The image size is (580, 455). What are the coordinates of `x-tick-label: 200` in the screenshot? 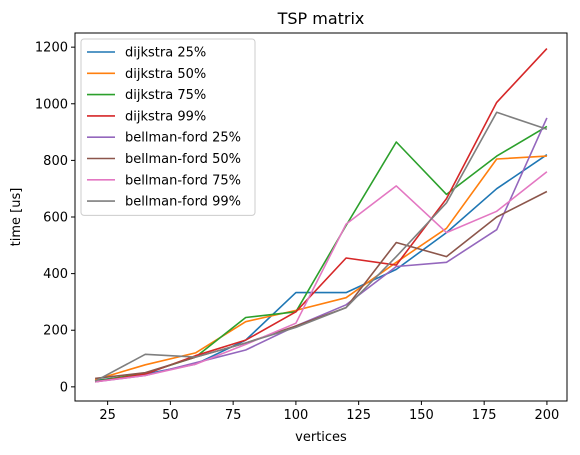 It's located at (547, 415).